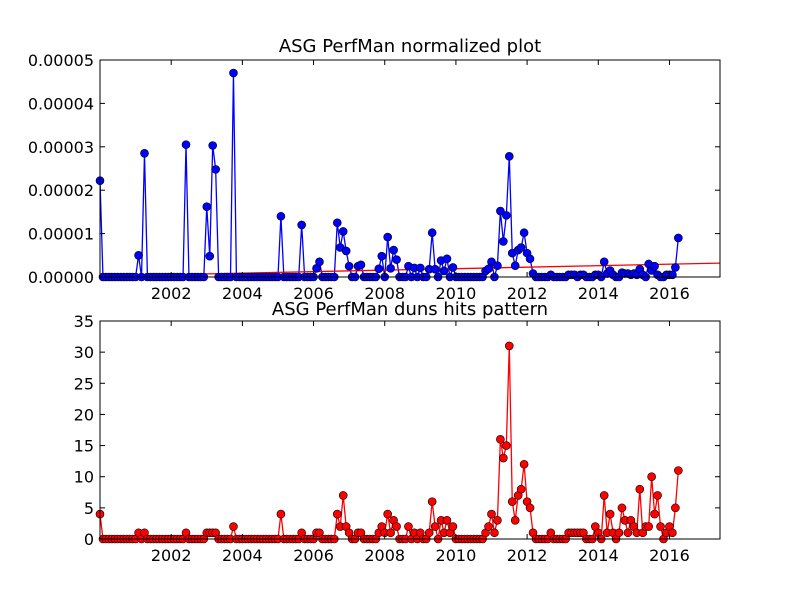 This screenshot has width=800, height=600. What do you see at coordinates (84, 446) in the screenshot?
I see `y-tick-label: 15` at bounding box center [84, 446].